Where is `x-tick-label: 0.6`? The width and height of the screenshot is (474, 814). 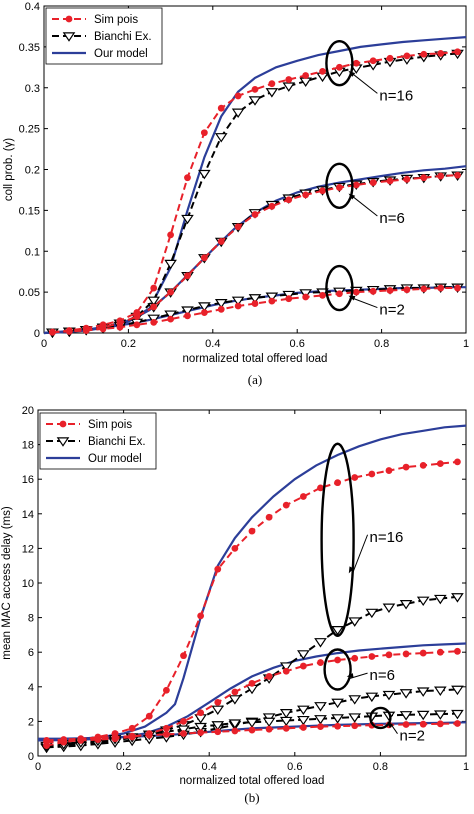 x-tick-label: 0.6 is located at coordinates (297, 344).